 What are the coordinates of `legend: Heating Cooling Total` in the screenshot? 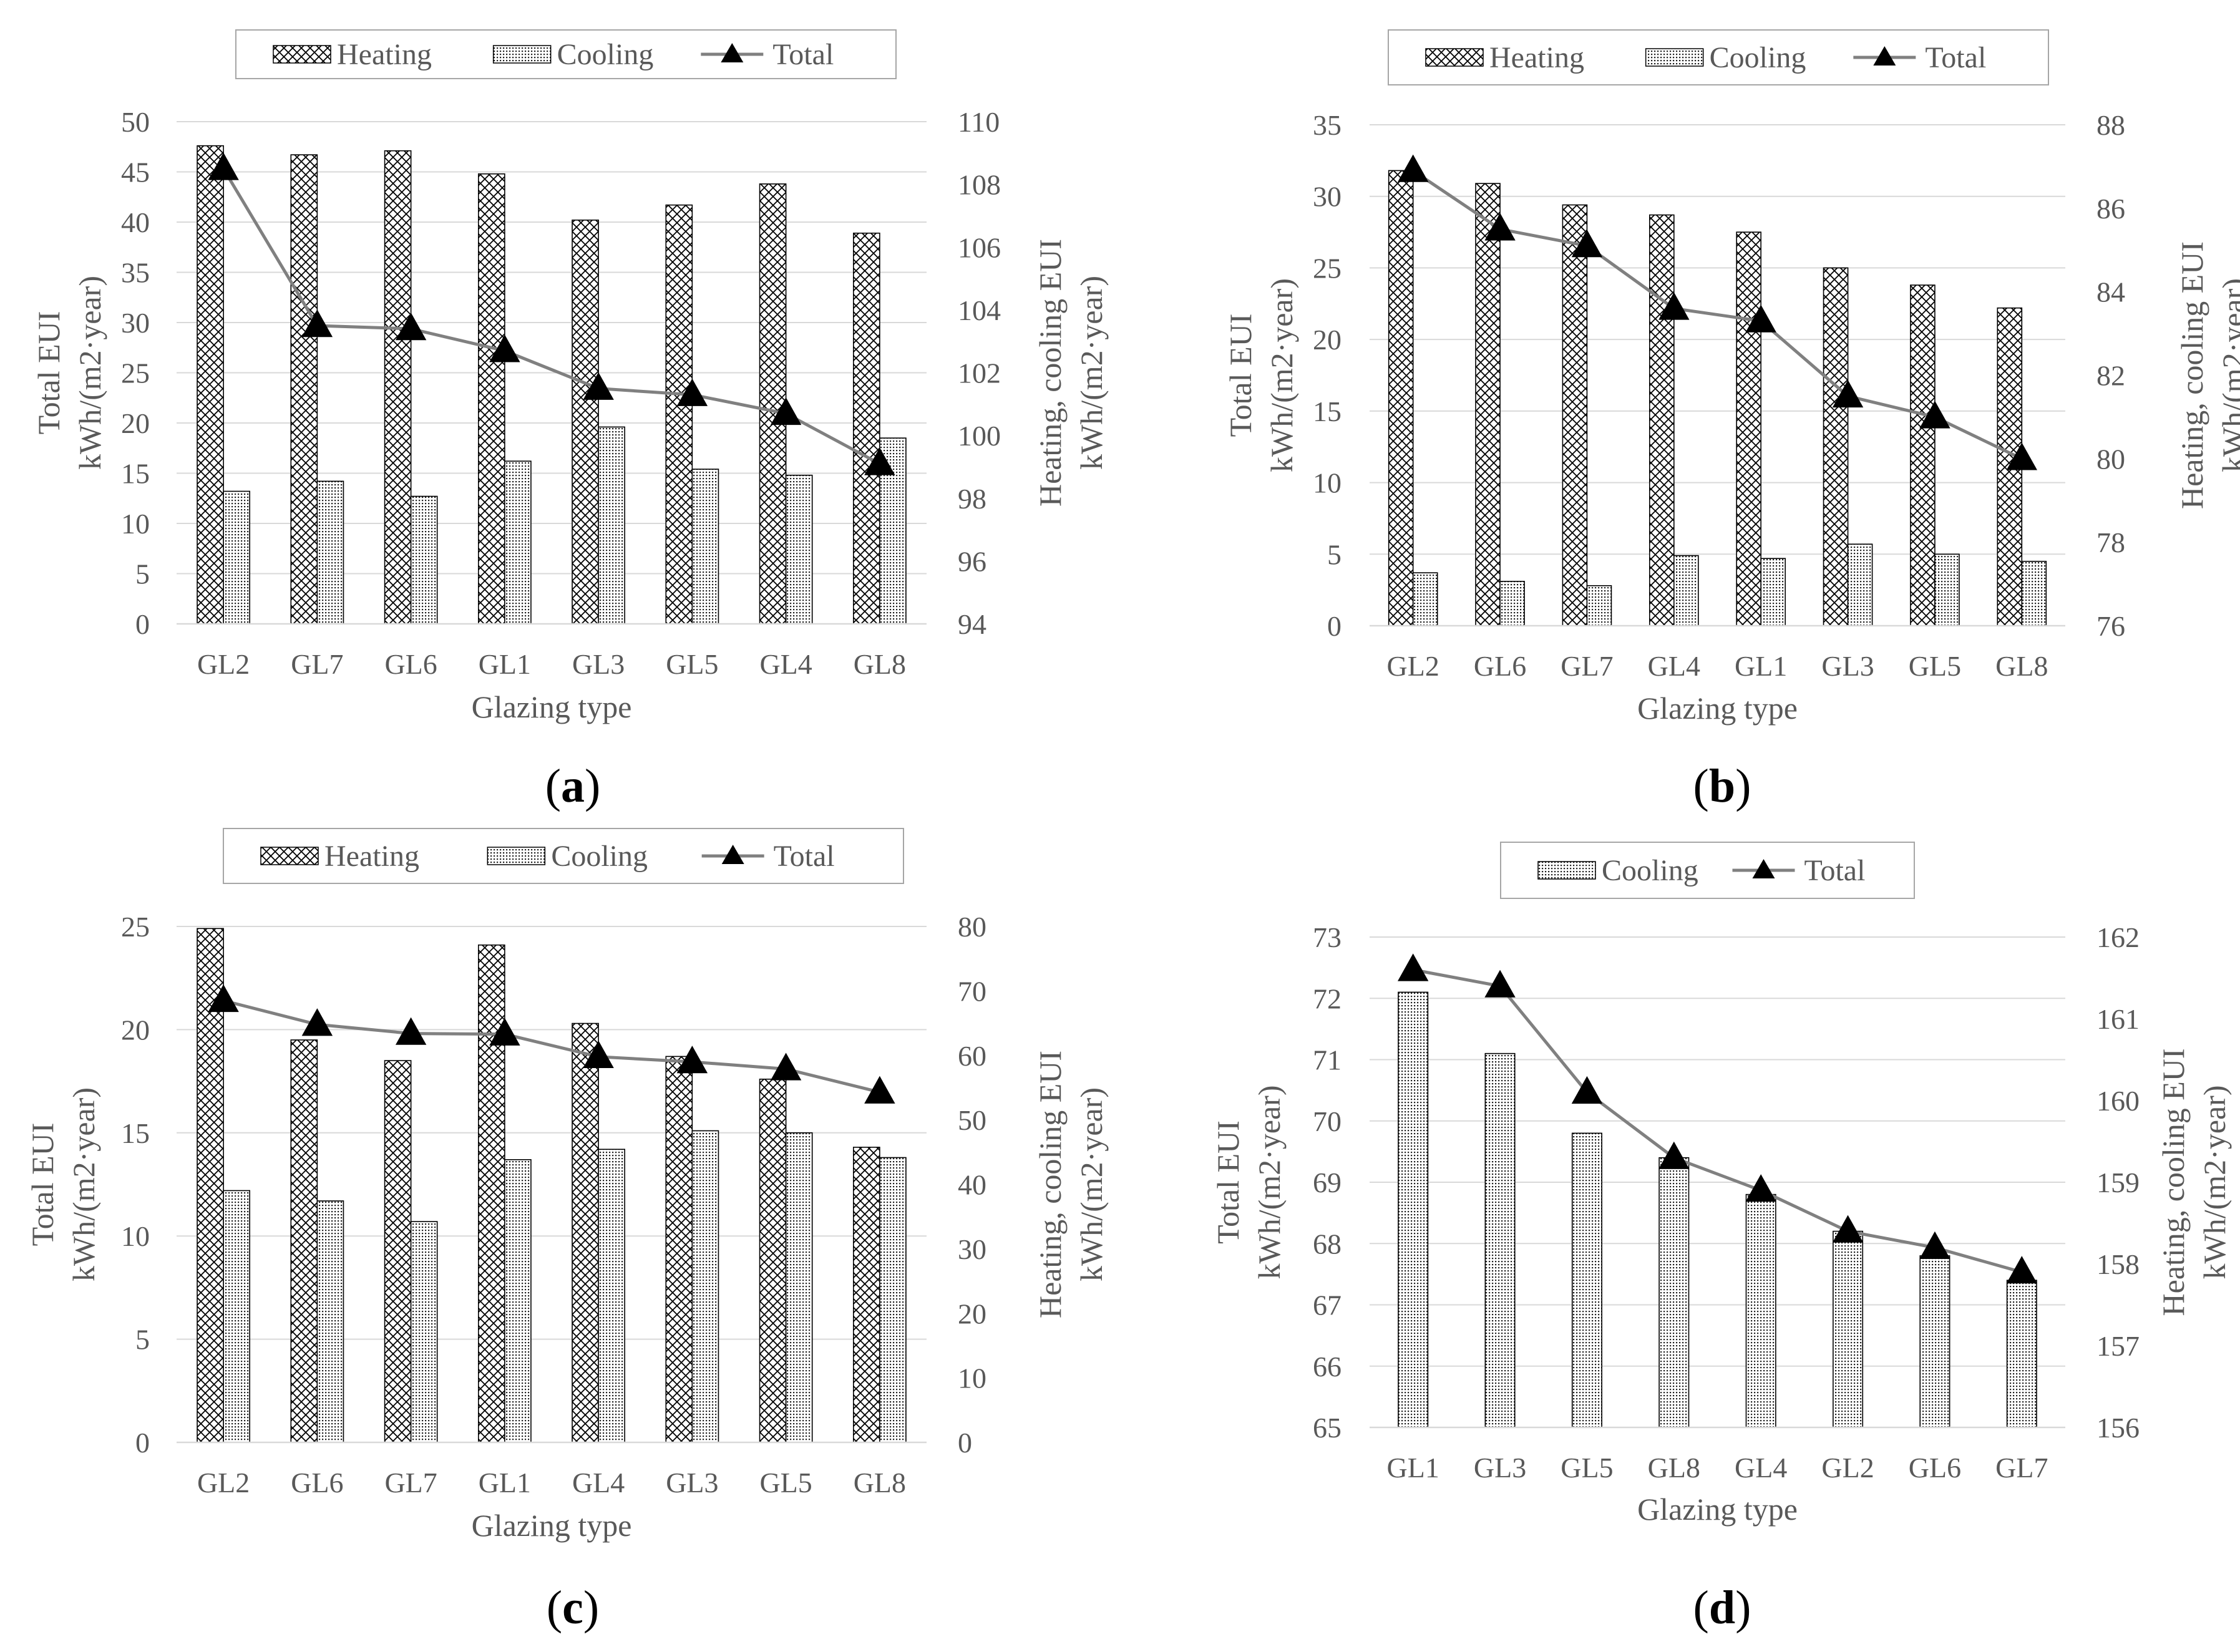 It's located at (563, 856).